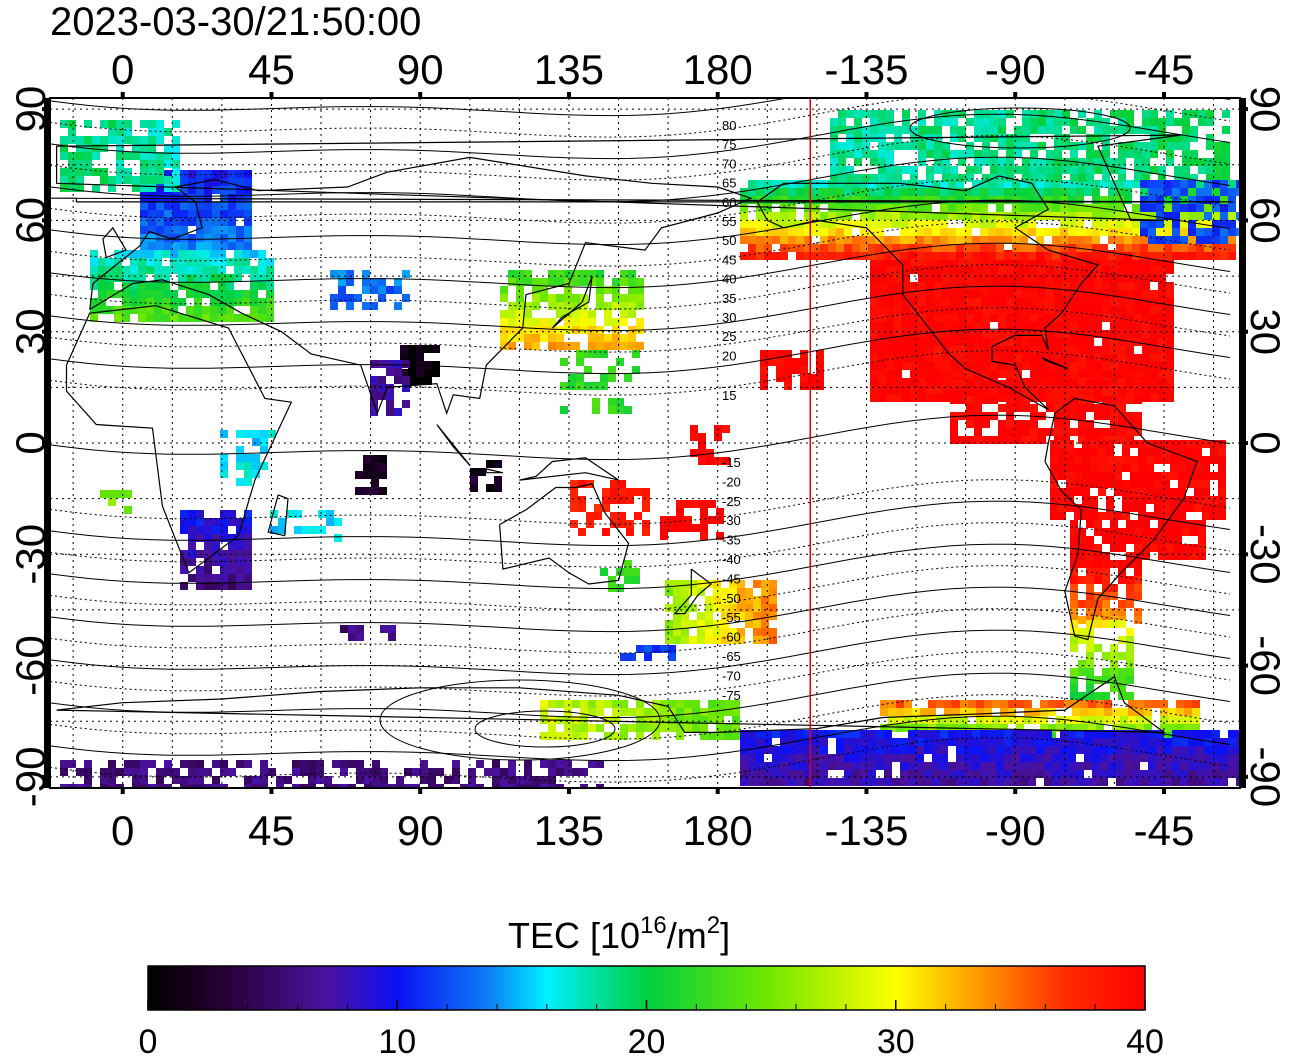  What do you see at coordinates (718, 830) in the screenshot?
I see `lon-tick-bottom: 180` at bounding box center [718, 830].